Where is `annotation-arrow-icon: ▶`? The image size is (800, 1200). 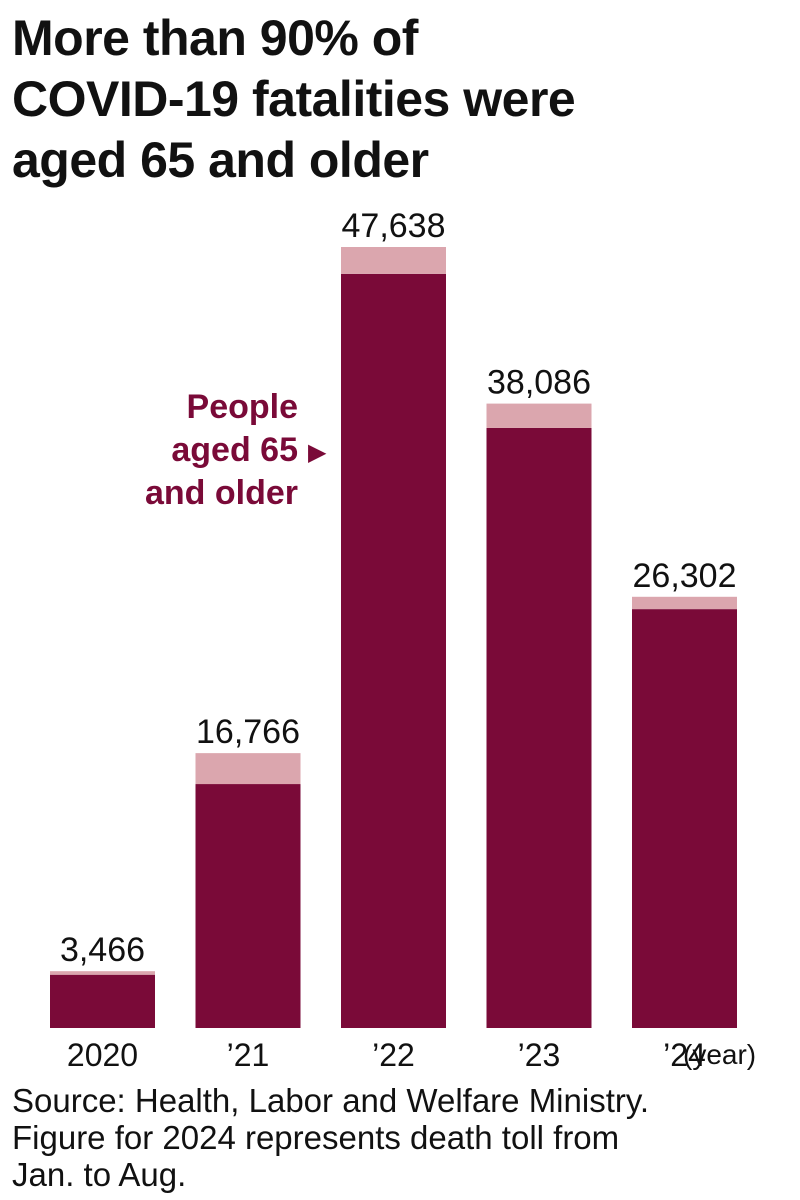
annotation-arrow-icon: ▶ is located at coordinates (317, 452).